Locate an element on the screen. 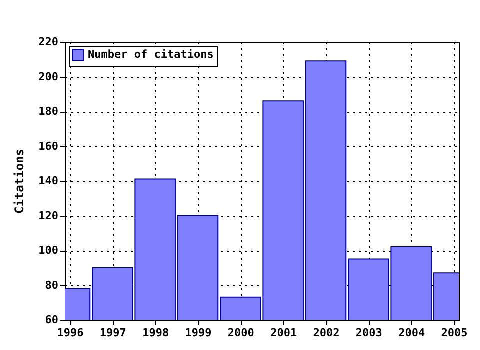 This screenshot has height=350, width=480. y-tick-label: 100 is located at coordinates (48, 250).